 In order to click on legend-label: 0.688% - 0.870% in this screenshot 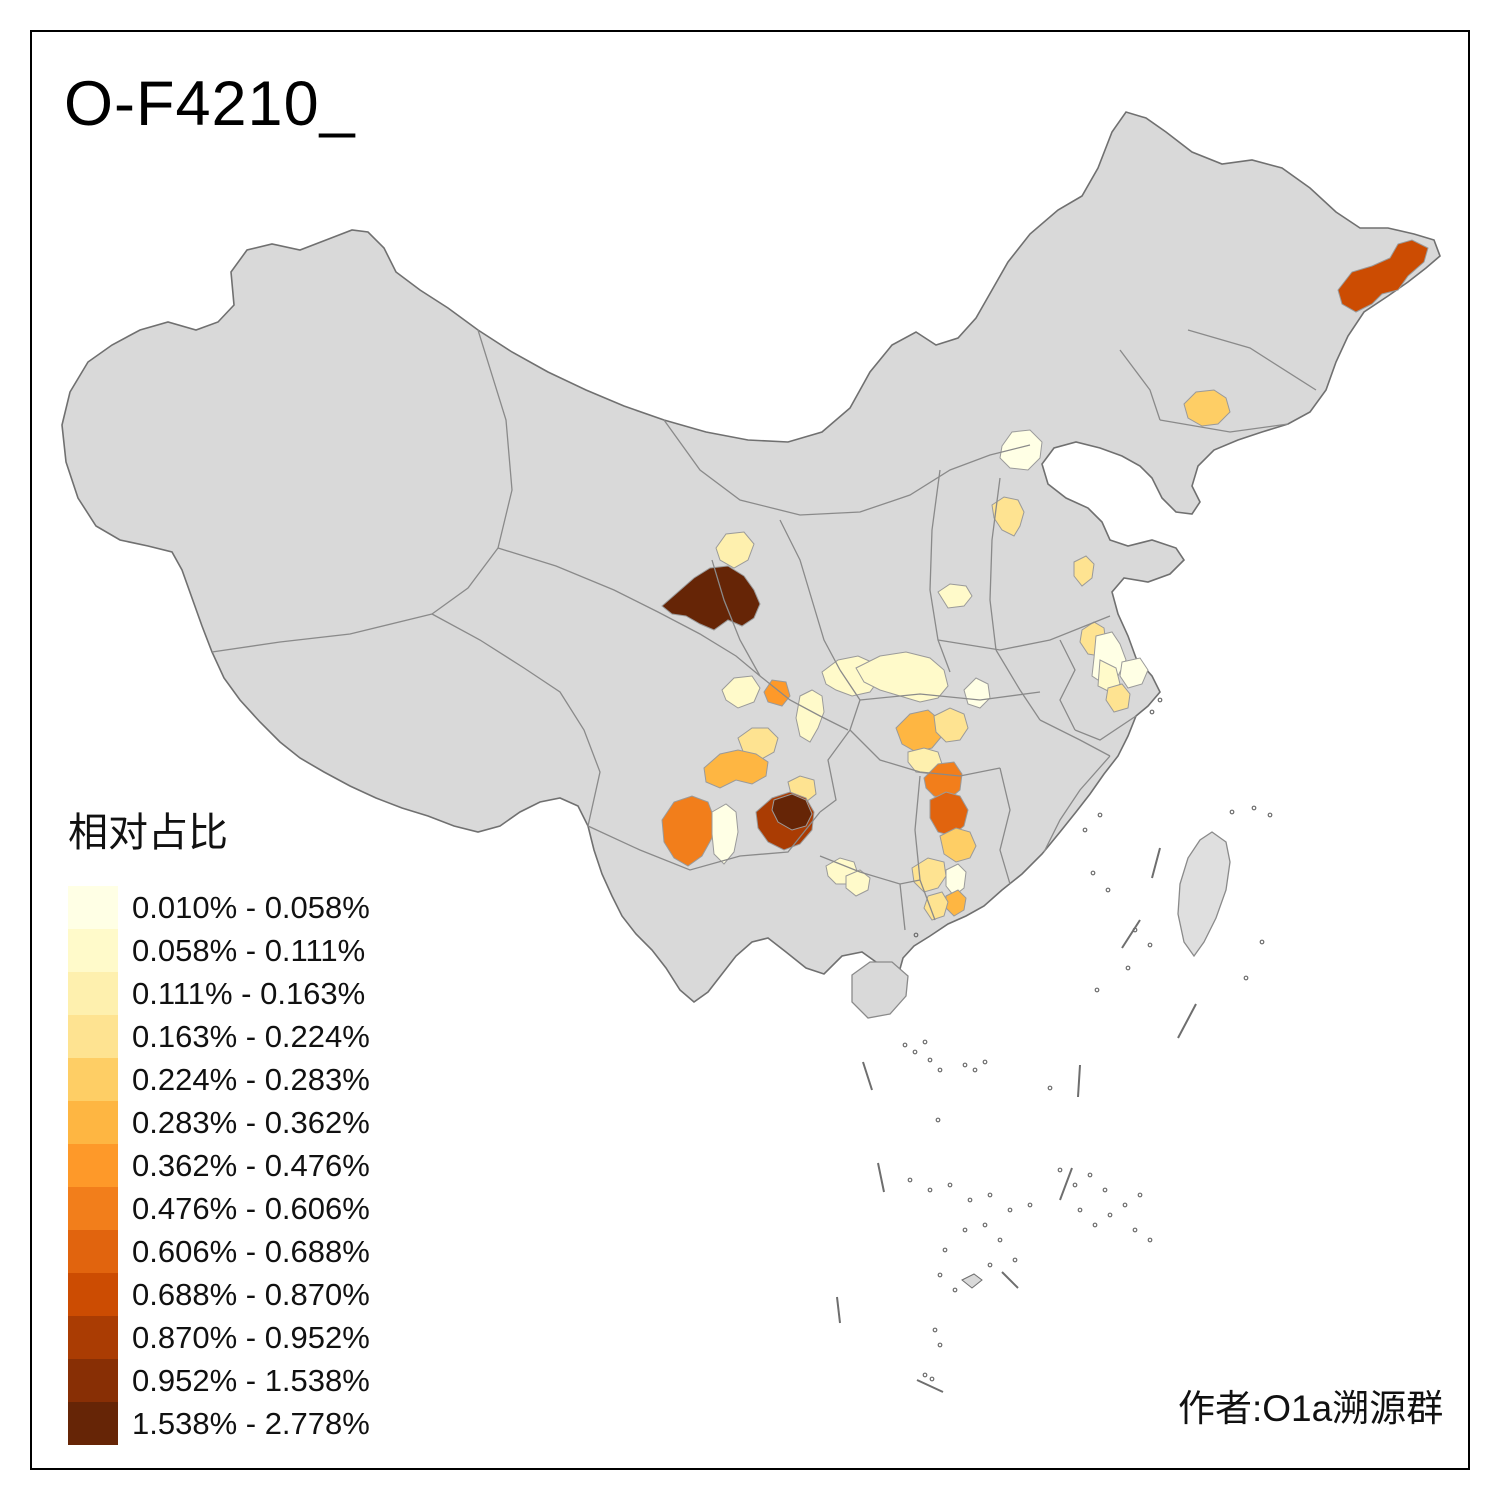, I will do `click(251, 1294)`.